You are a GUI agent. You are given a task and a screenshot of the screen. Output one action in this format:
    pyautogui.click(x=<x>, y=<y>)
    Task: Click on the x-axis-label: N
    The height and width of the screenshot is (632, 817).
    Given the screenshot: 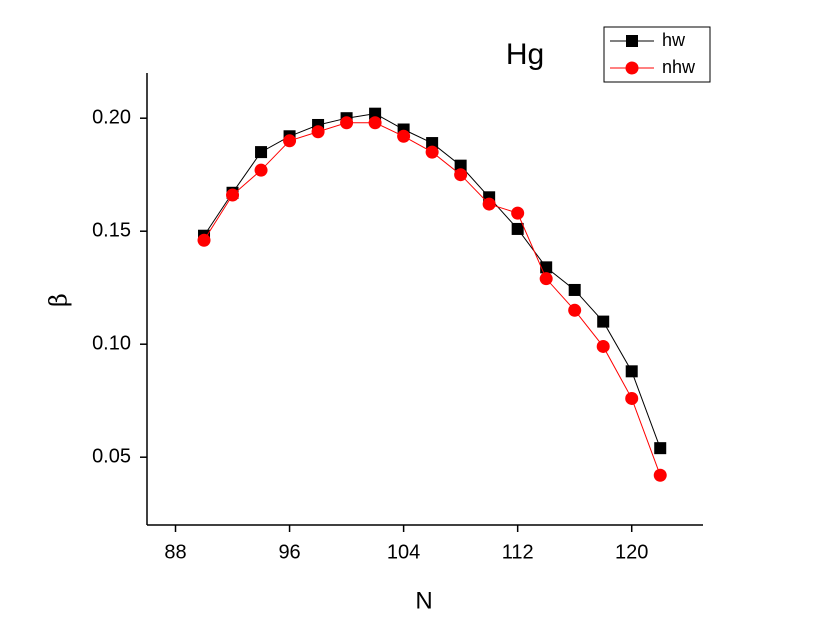 What is the action you would take?
    pyautogui.click(x=423, y=600)
    